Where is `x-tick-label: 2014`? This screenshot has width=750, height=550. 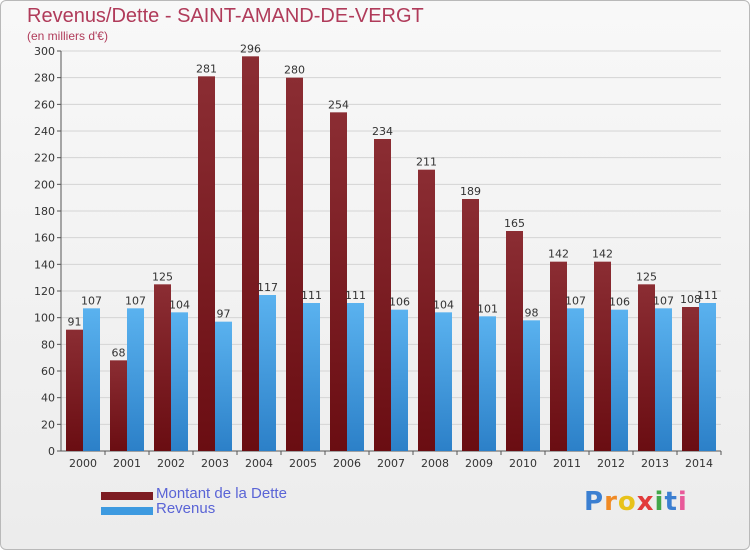
x-tick-label: 2014 is located at coordinates (699, 463).